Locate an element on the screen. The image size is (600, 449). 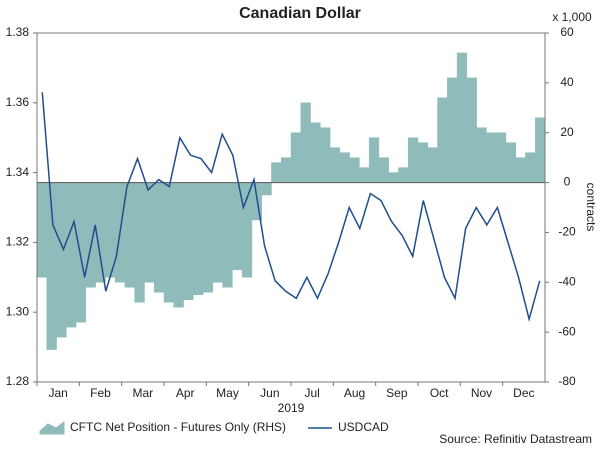
x-tick-label: Aug is located at coordinates (354, 393).